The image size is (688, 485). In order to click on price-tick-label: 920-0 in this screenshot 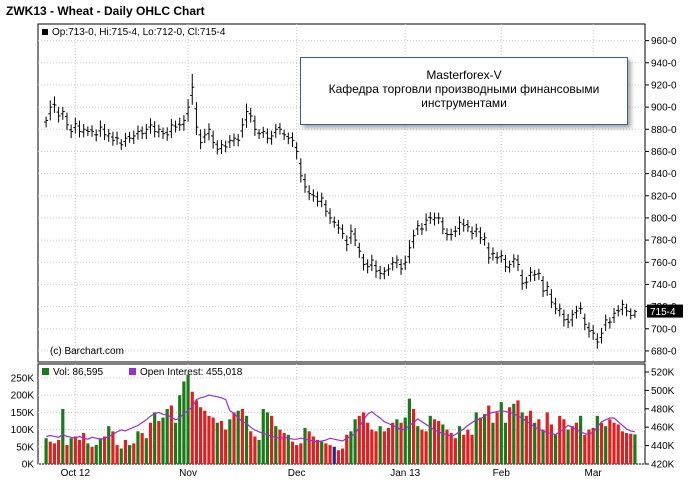, I will do `click(664, 85)`.